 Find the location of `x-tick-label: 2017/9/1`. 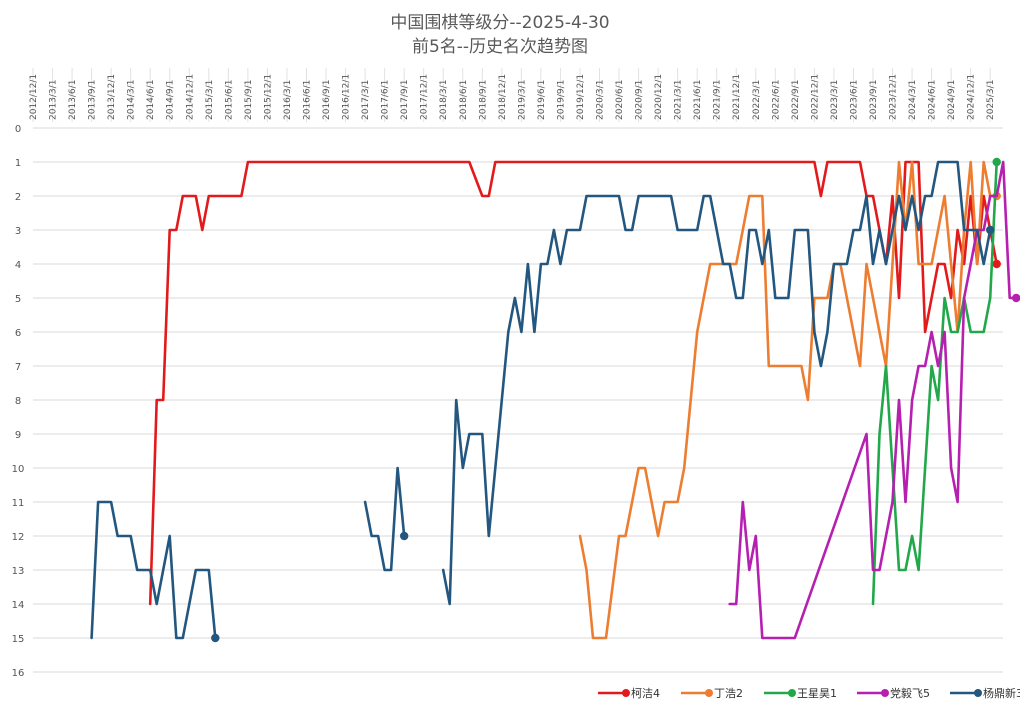

x-tick-label: 2017/9/1 is located at coordinates (405, 100).